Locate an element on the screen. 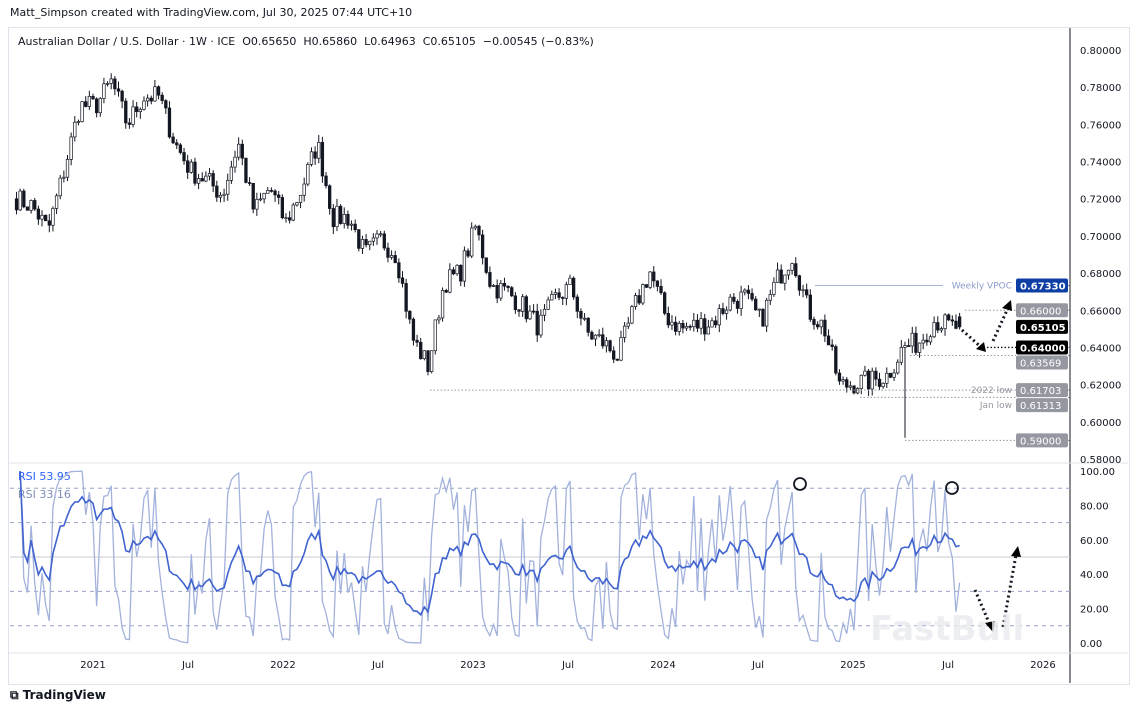 Image resolution: width=1136 pixels, height=714 pixels. price-label: 0.65105 is located at coordinates (1043, 328).